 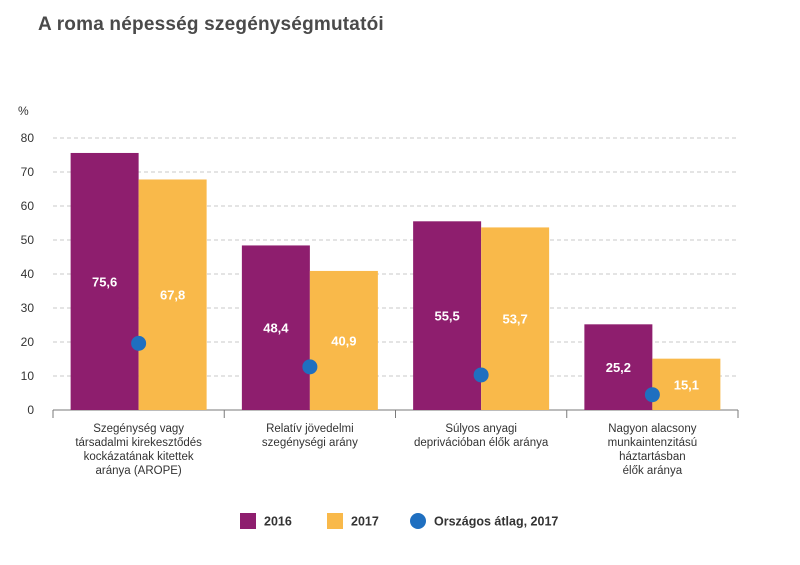 I want to click on data-label: 25,2, so click(x=618, y=367).